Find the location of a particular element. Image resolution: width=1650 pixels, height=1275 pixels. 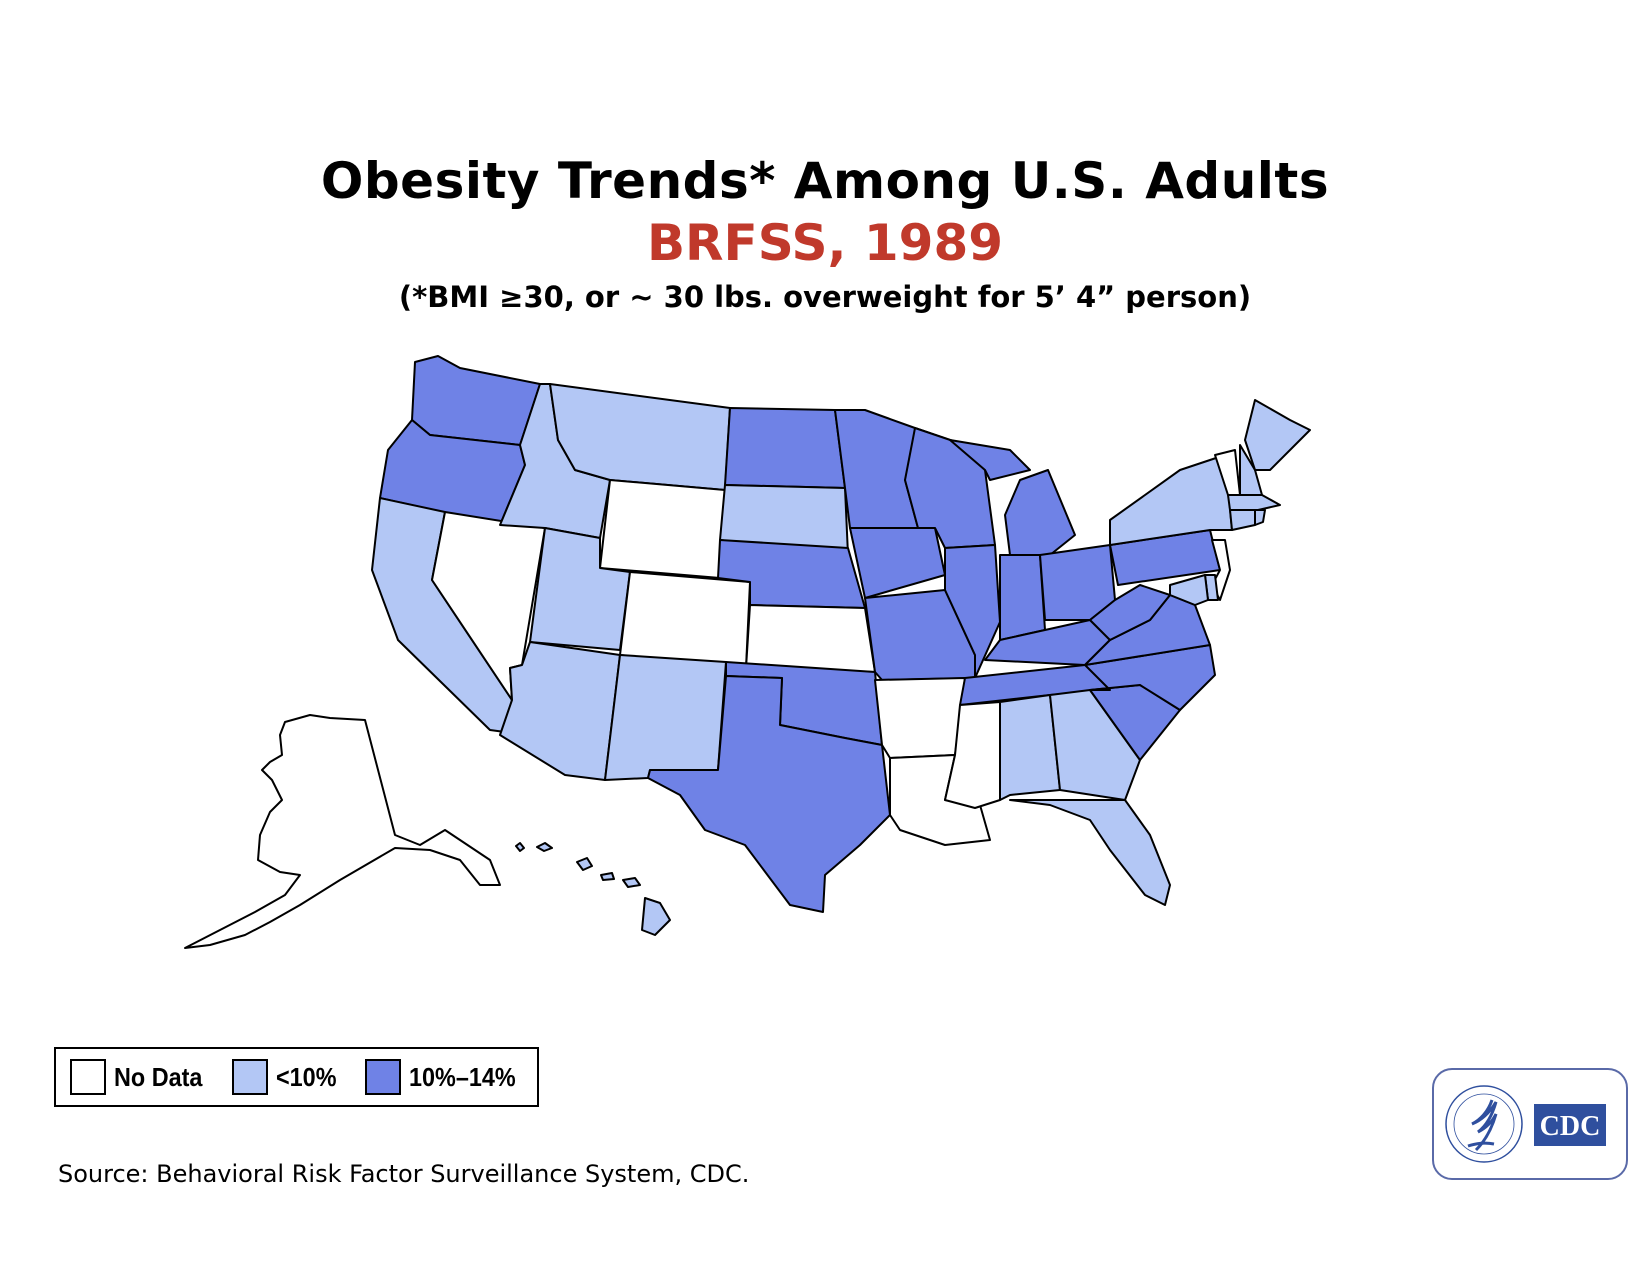

state-ME is located at coordinates (1277, 435).